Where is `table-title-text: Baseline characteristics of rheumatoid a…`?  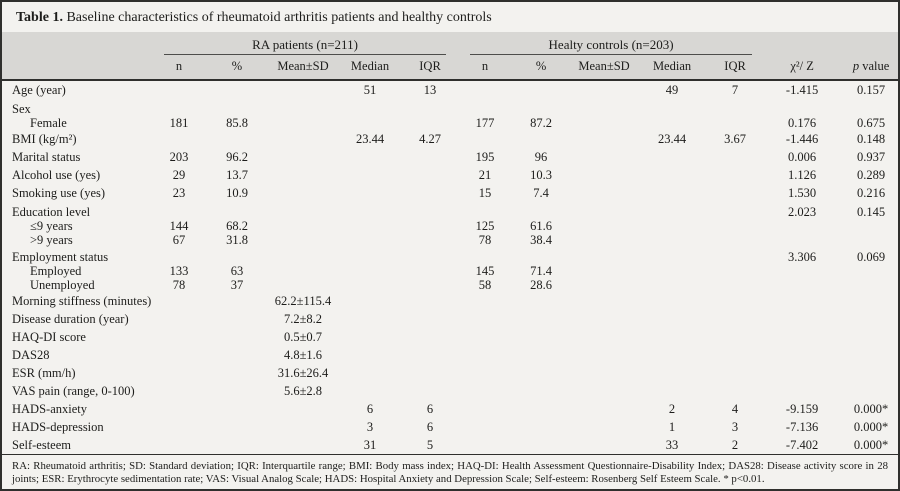
table-title-text: Baseline characteristics of rheumatoid a… is located at coordinates (279, 17).